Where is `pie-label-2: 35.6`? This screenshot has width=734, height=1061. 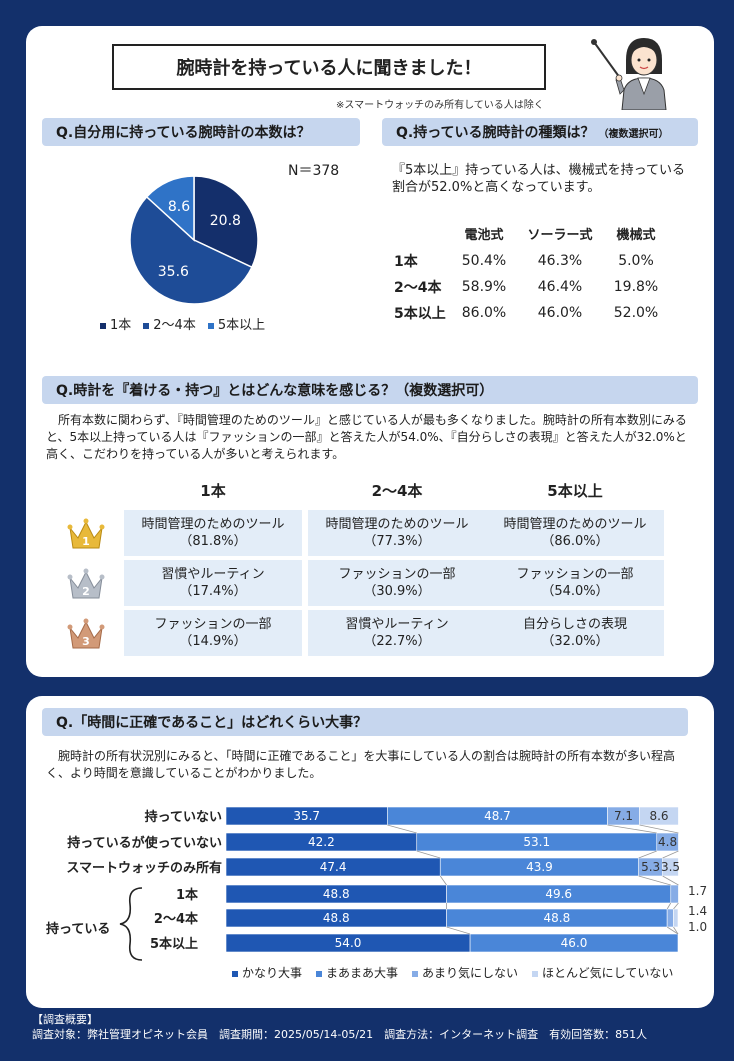 pie-label-2: 35.6 is located at coordinates (173, 272).